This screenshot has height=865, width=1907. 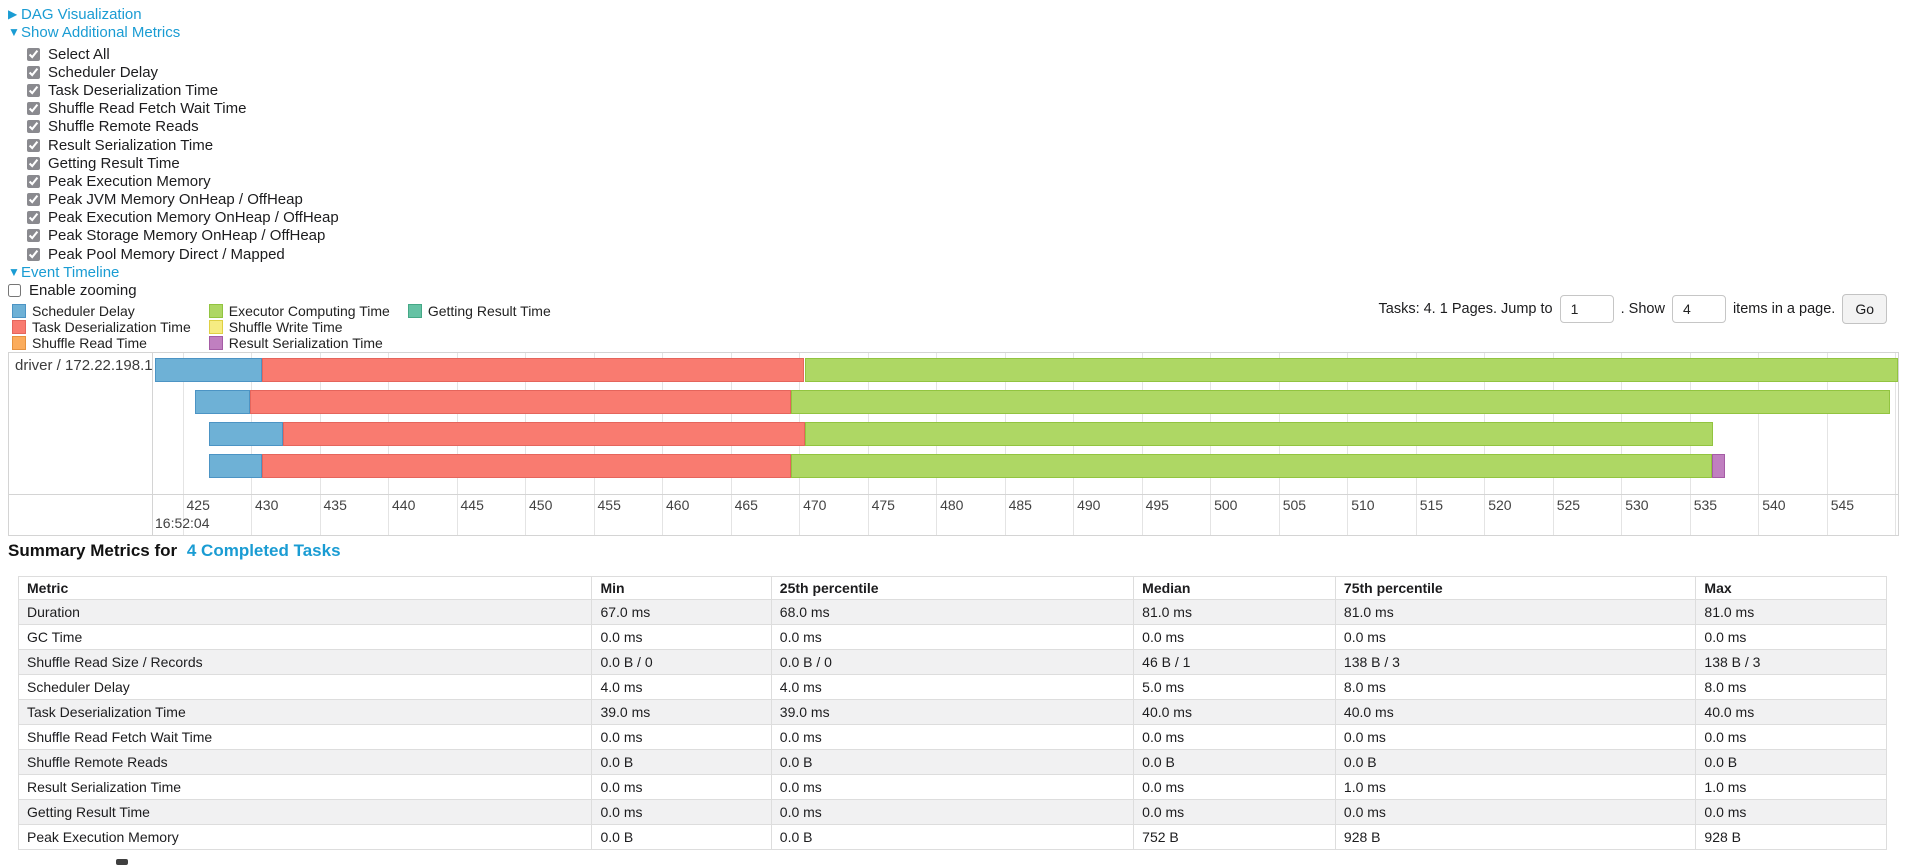 What do you see at coordinates (193, 218) in the screenshot?
I see `metric-checkbox-label: Peak Execution Memory OnHeap / OffHeap` at bounding box center [193, 218].